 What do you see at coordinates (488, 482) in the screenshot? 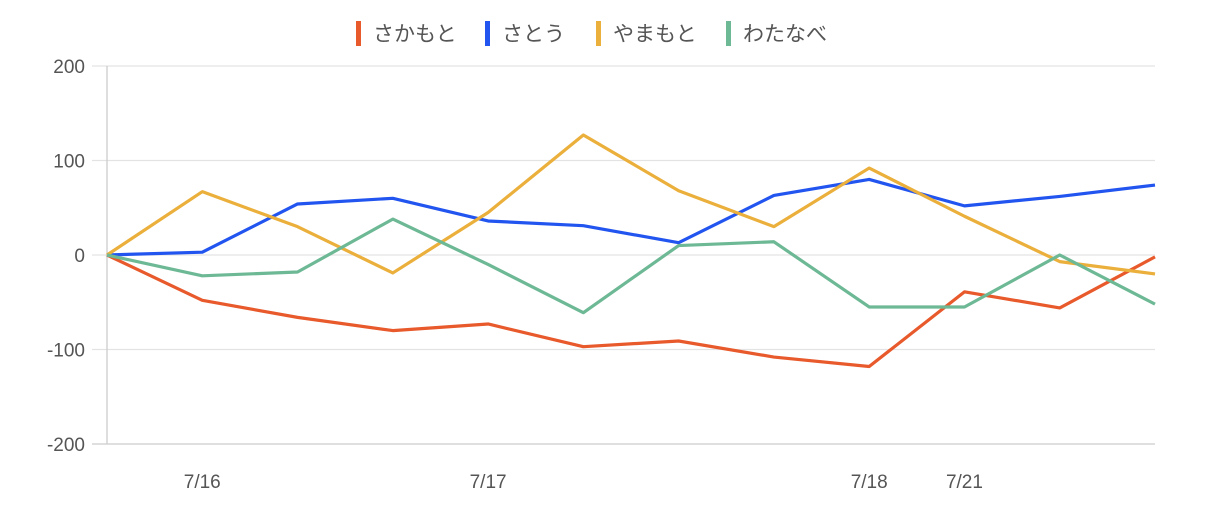
I see `x-tick-label: 7/17` at bounding box center [488, 482].